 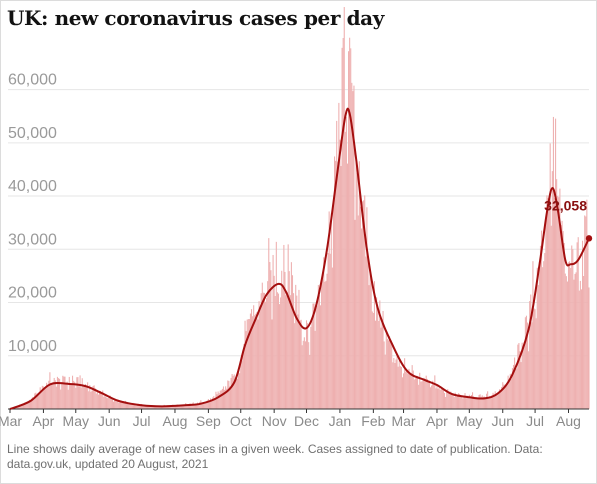 What do you see at coordinates (195, 18) in the screenshot?
I see `chart-title: UK: new coronavirus cases per day` at bounding box center [195, 18].